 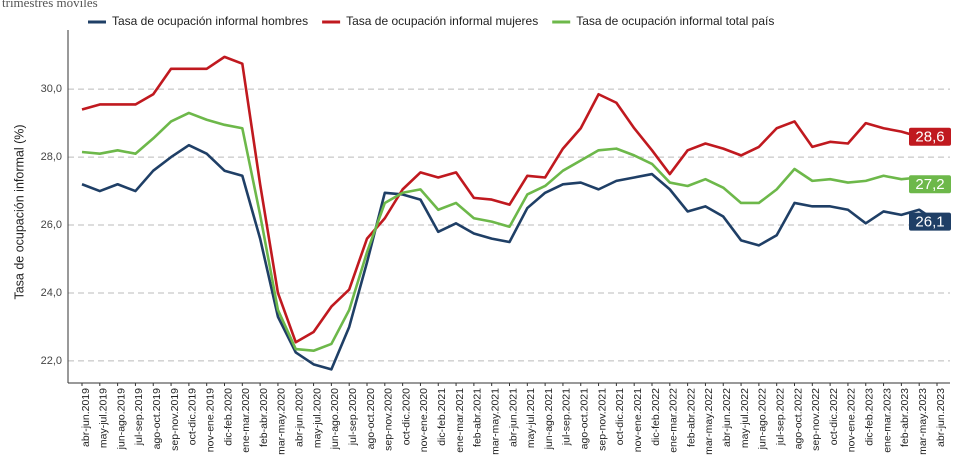 What do you see at coordinates (887, 420) in the screenshot?
I see `x-tick-label: ene-mar.2023` at bounding box center [887, 420].